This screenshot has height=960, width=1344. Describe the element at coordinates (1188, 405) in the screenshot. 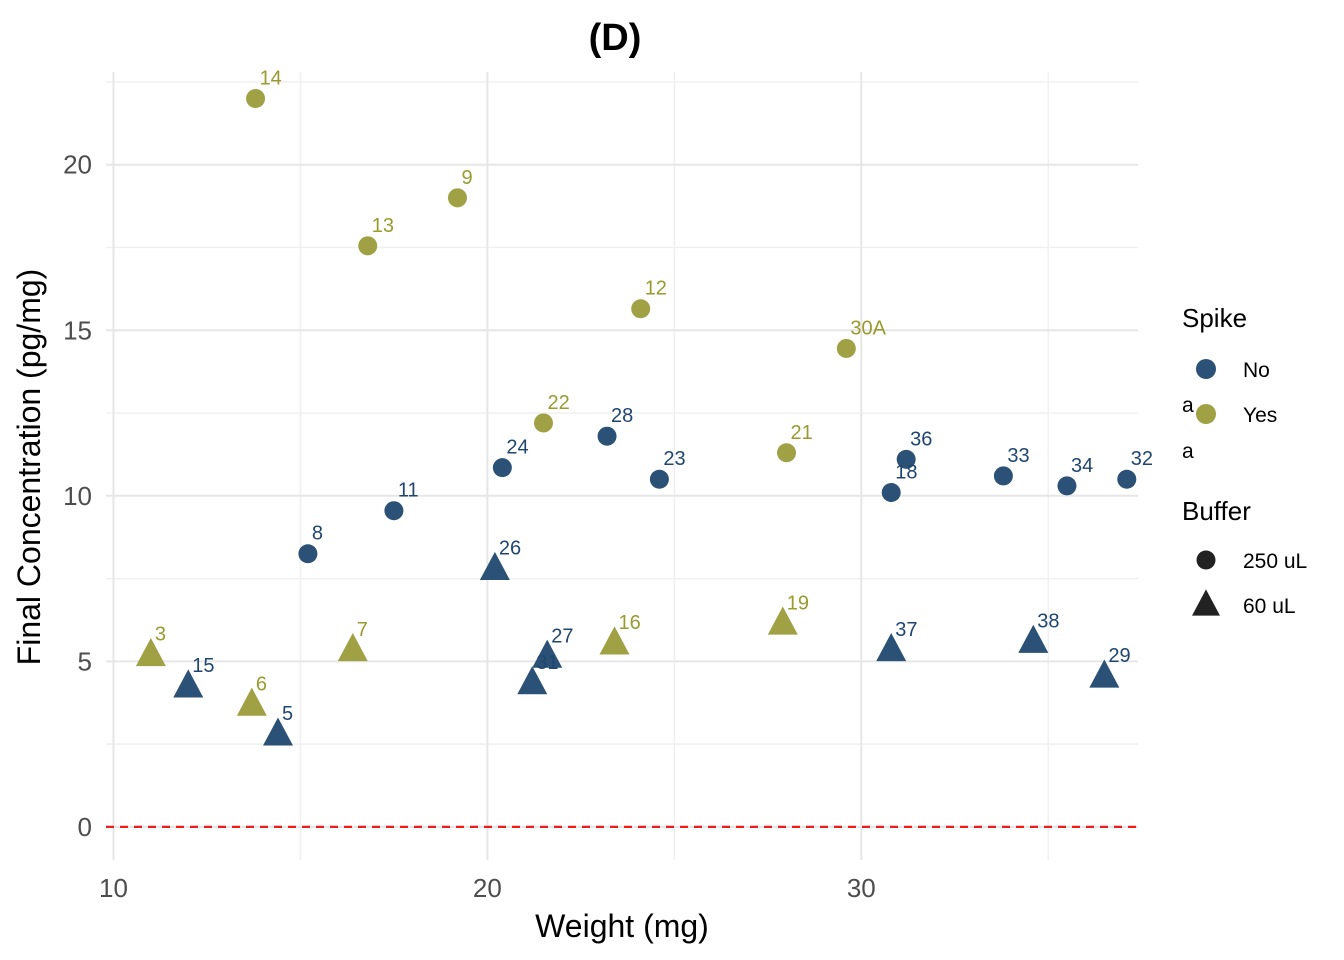

I see `legend-text-key-no: a` at that location.